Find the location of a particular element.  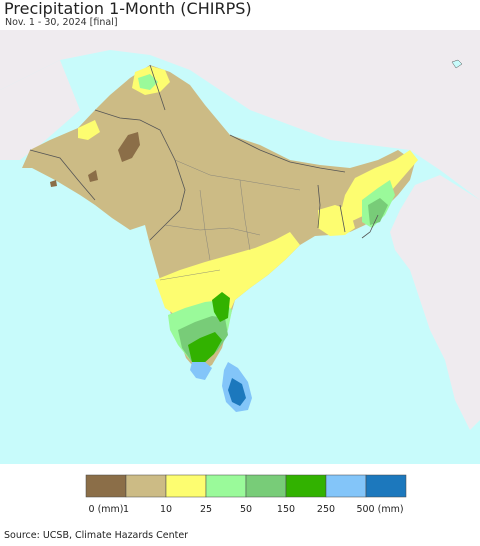

zone-10mm-pakistan-nw is located at coordinates (89, 130).